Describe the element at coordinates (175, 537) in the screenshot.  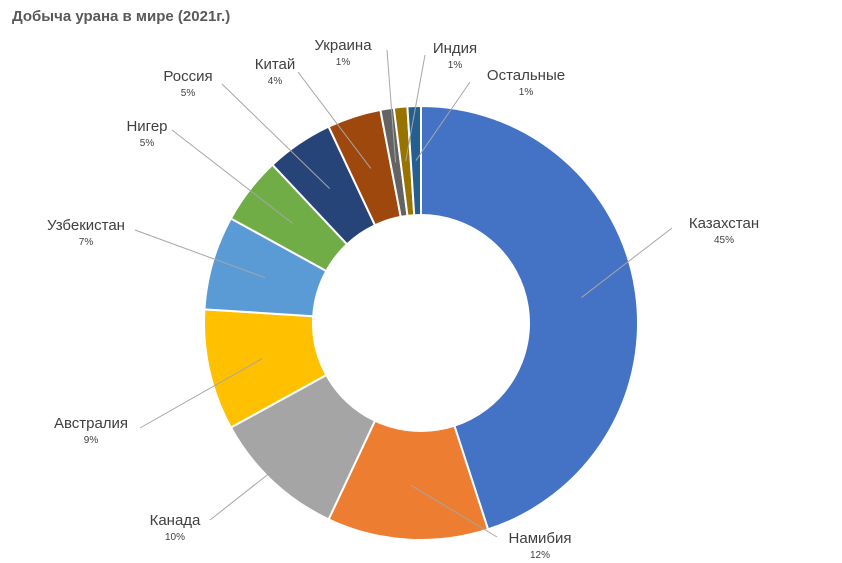
I see `label-value-2: 10%` at that location.